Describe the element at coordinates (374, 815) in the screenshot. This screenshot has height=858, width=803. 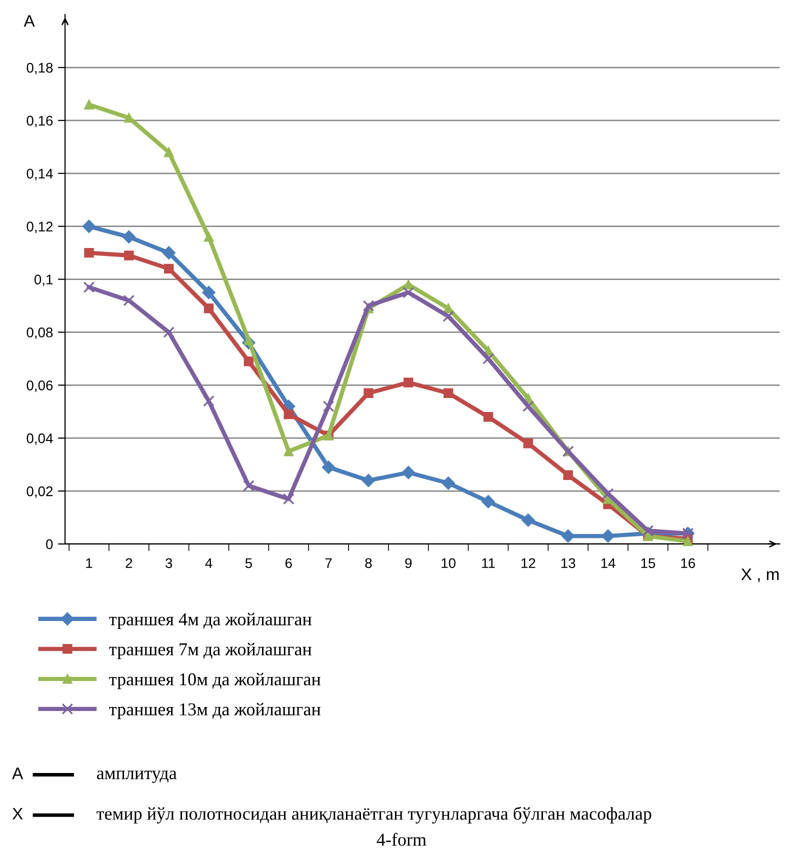
I see `text: темир йўл полотносидан аниқланаётган тугунларгача бўлган масофалар` at that location.